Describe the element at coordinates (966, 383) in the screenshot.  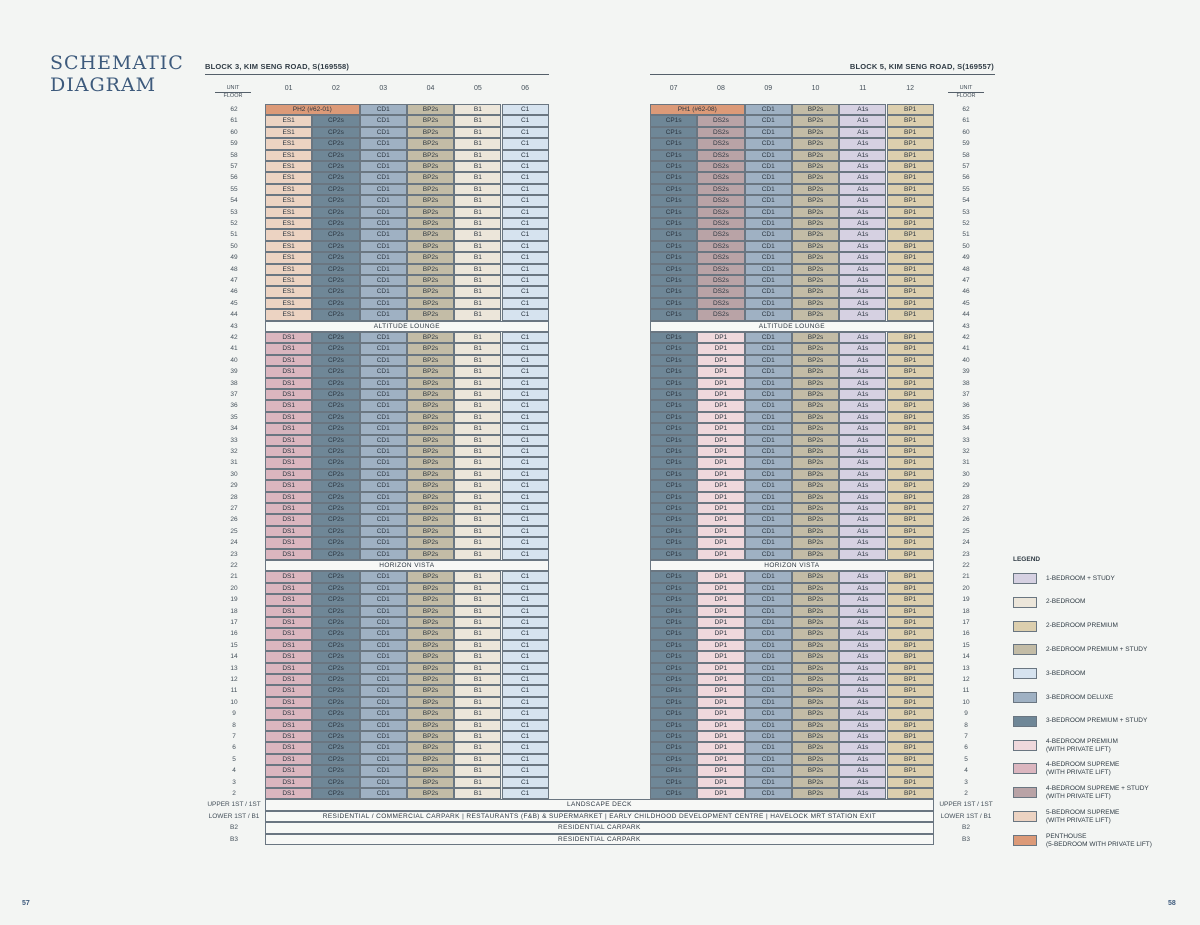
I see `floor-label-right: 38` at that location.